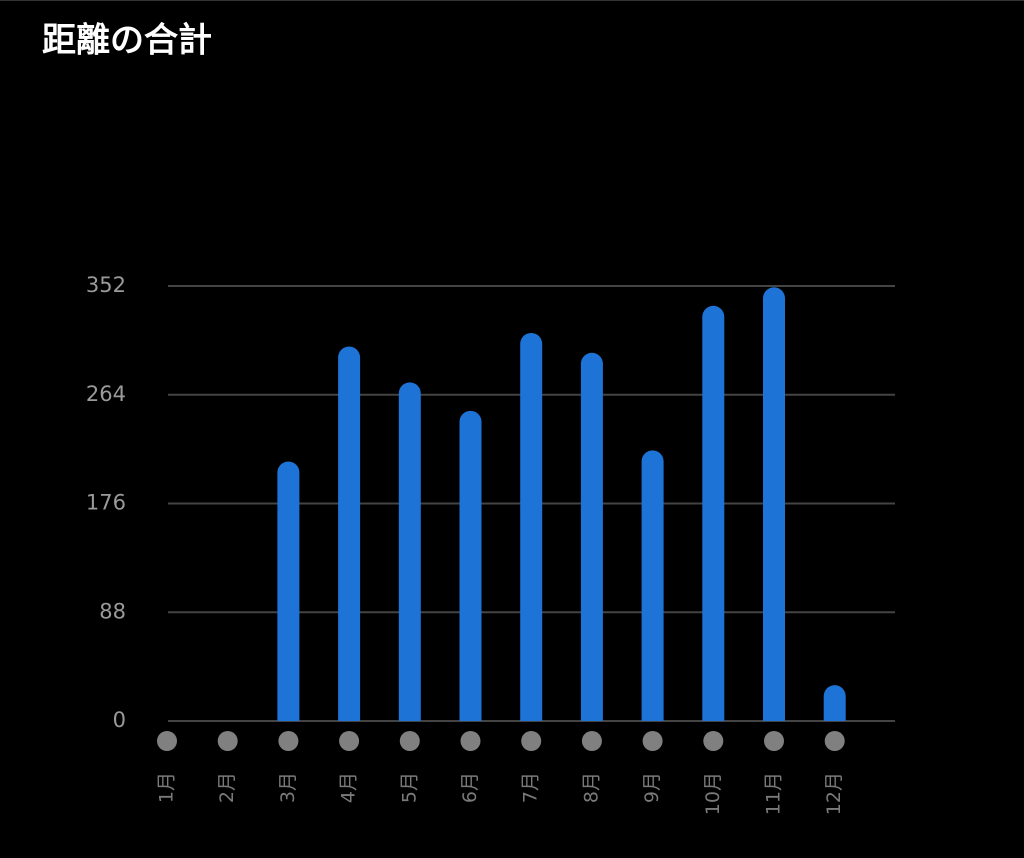 This screenshot has height=858, width=1024. I want to click on y-tick-label: 88, so click(112, 611).